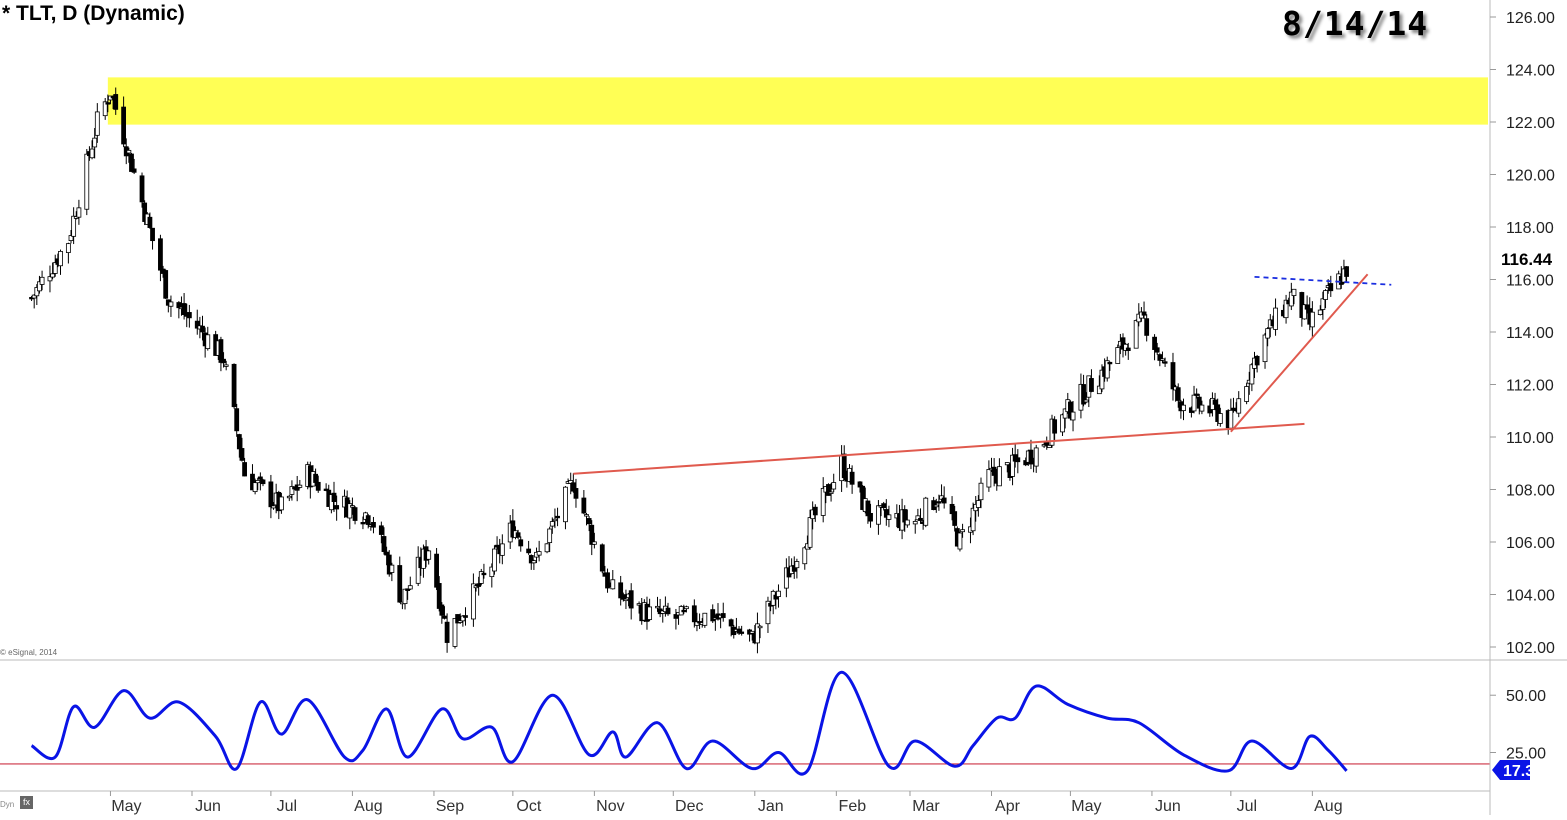 This screenshot has width=1567, height=820. Describe the element at coordinates (1530, 648) in the screenshot. I see `price-tick-label: 102.00` at that location.